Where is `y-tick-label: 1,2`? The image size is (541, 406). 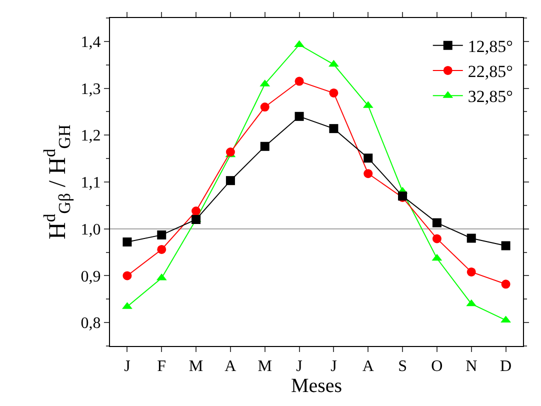
y-tick-label: 1,2 is located at coordinates (90, 136).